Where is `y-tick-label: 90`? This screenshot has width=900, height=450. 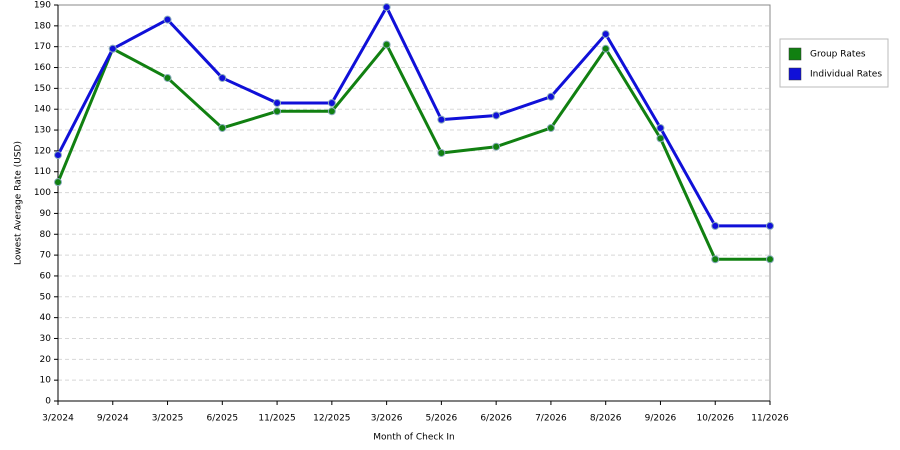
y-tick-label: 90 is located at coordinates (46, 214).